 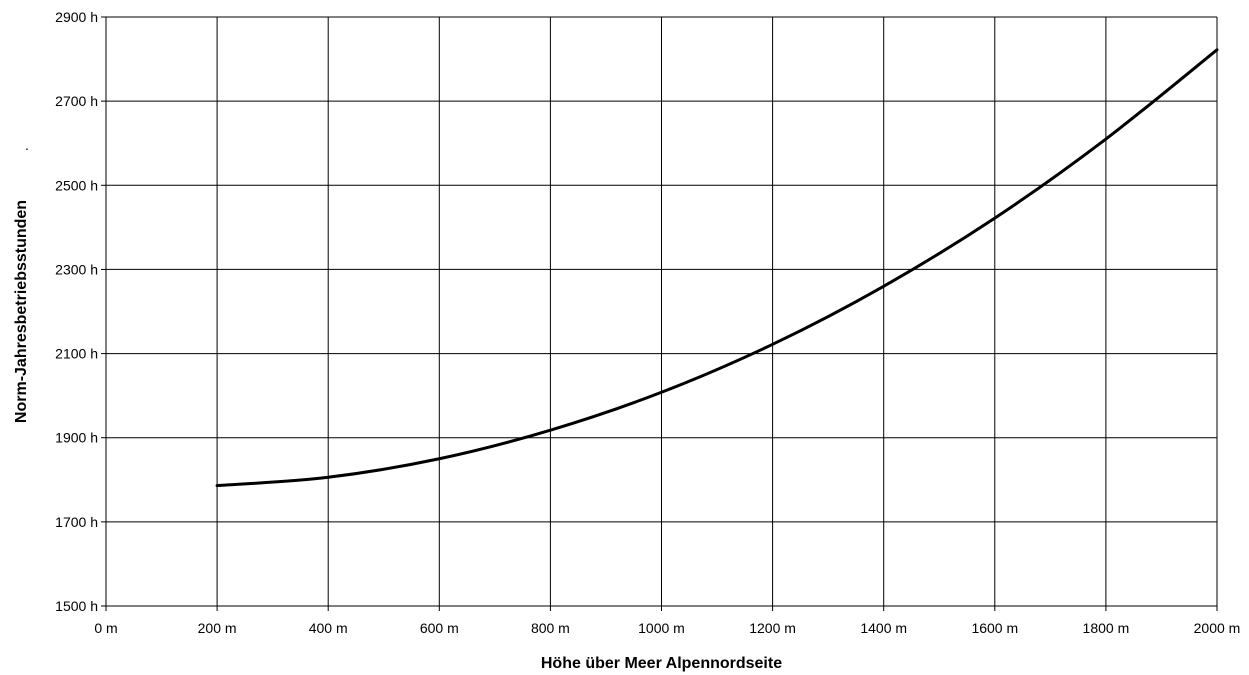 I want to click on y-axis-title: Norm-Jahresbetriebsstunden, so click(x=21, y=311).